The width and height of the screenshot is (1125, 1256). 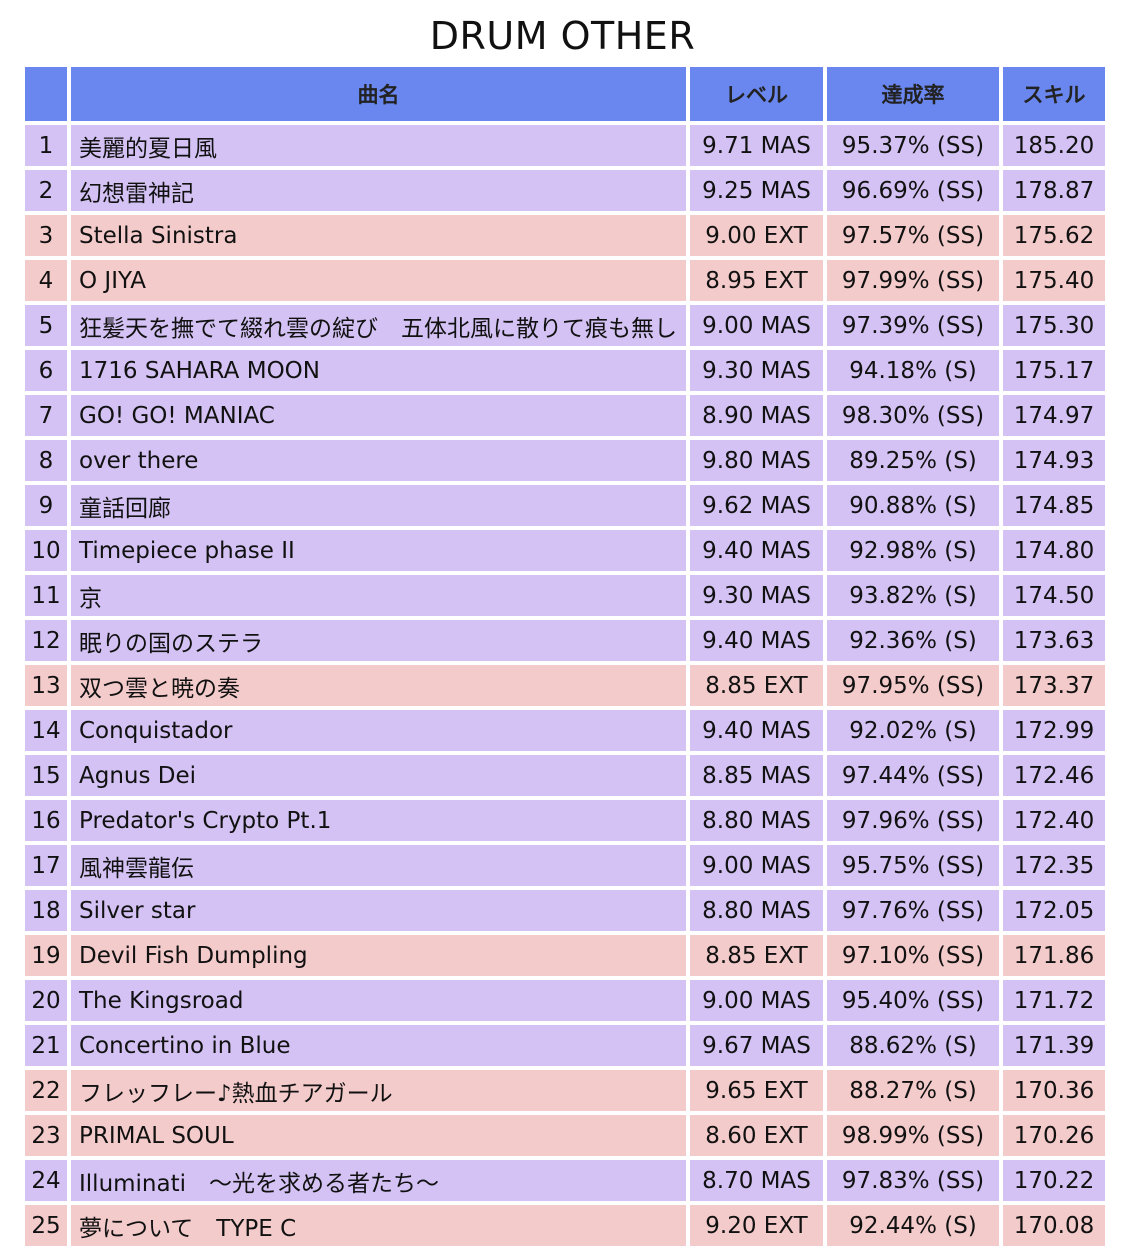 What do you see at coordinates (378, 145) in the screenshot?
I see `song-name-cell: 美麗的夏日風` at bounding box center [378, 145].